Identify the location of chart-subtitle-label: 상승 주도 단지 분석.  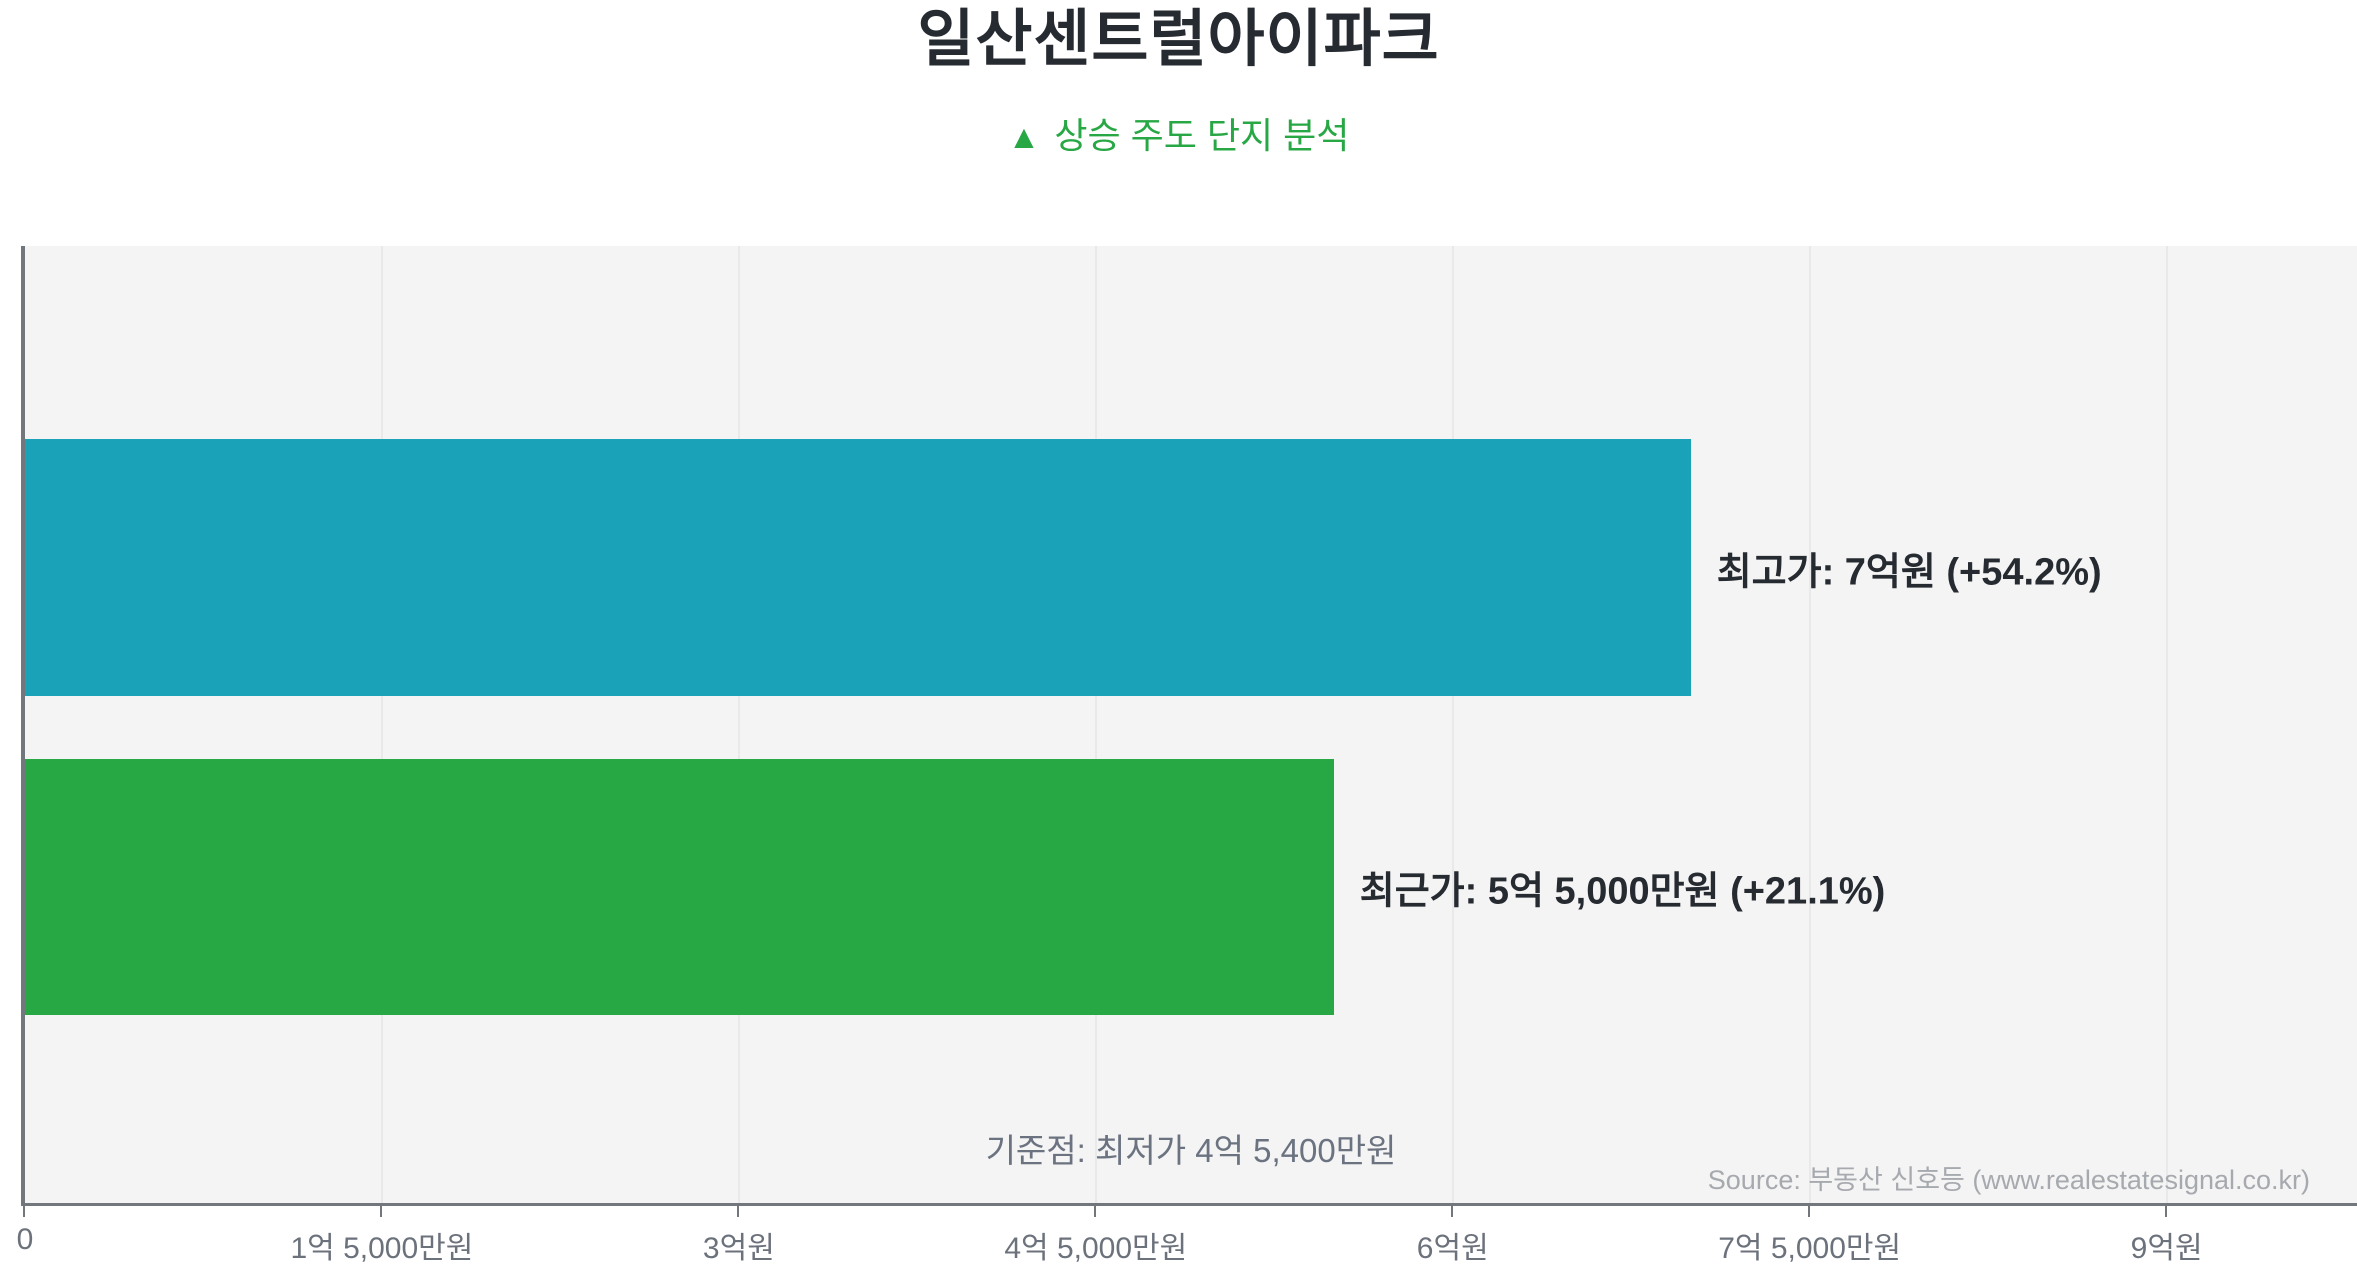
(1202, 135).